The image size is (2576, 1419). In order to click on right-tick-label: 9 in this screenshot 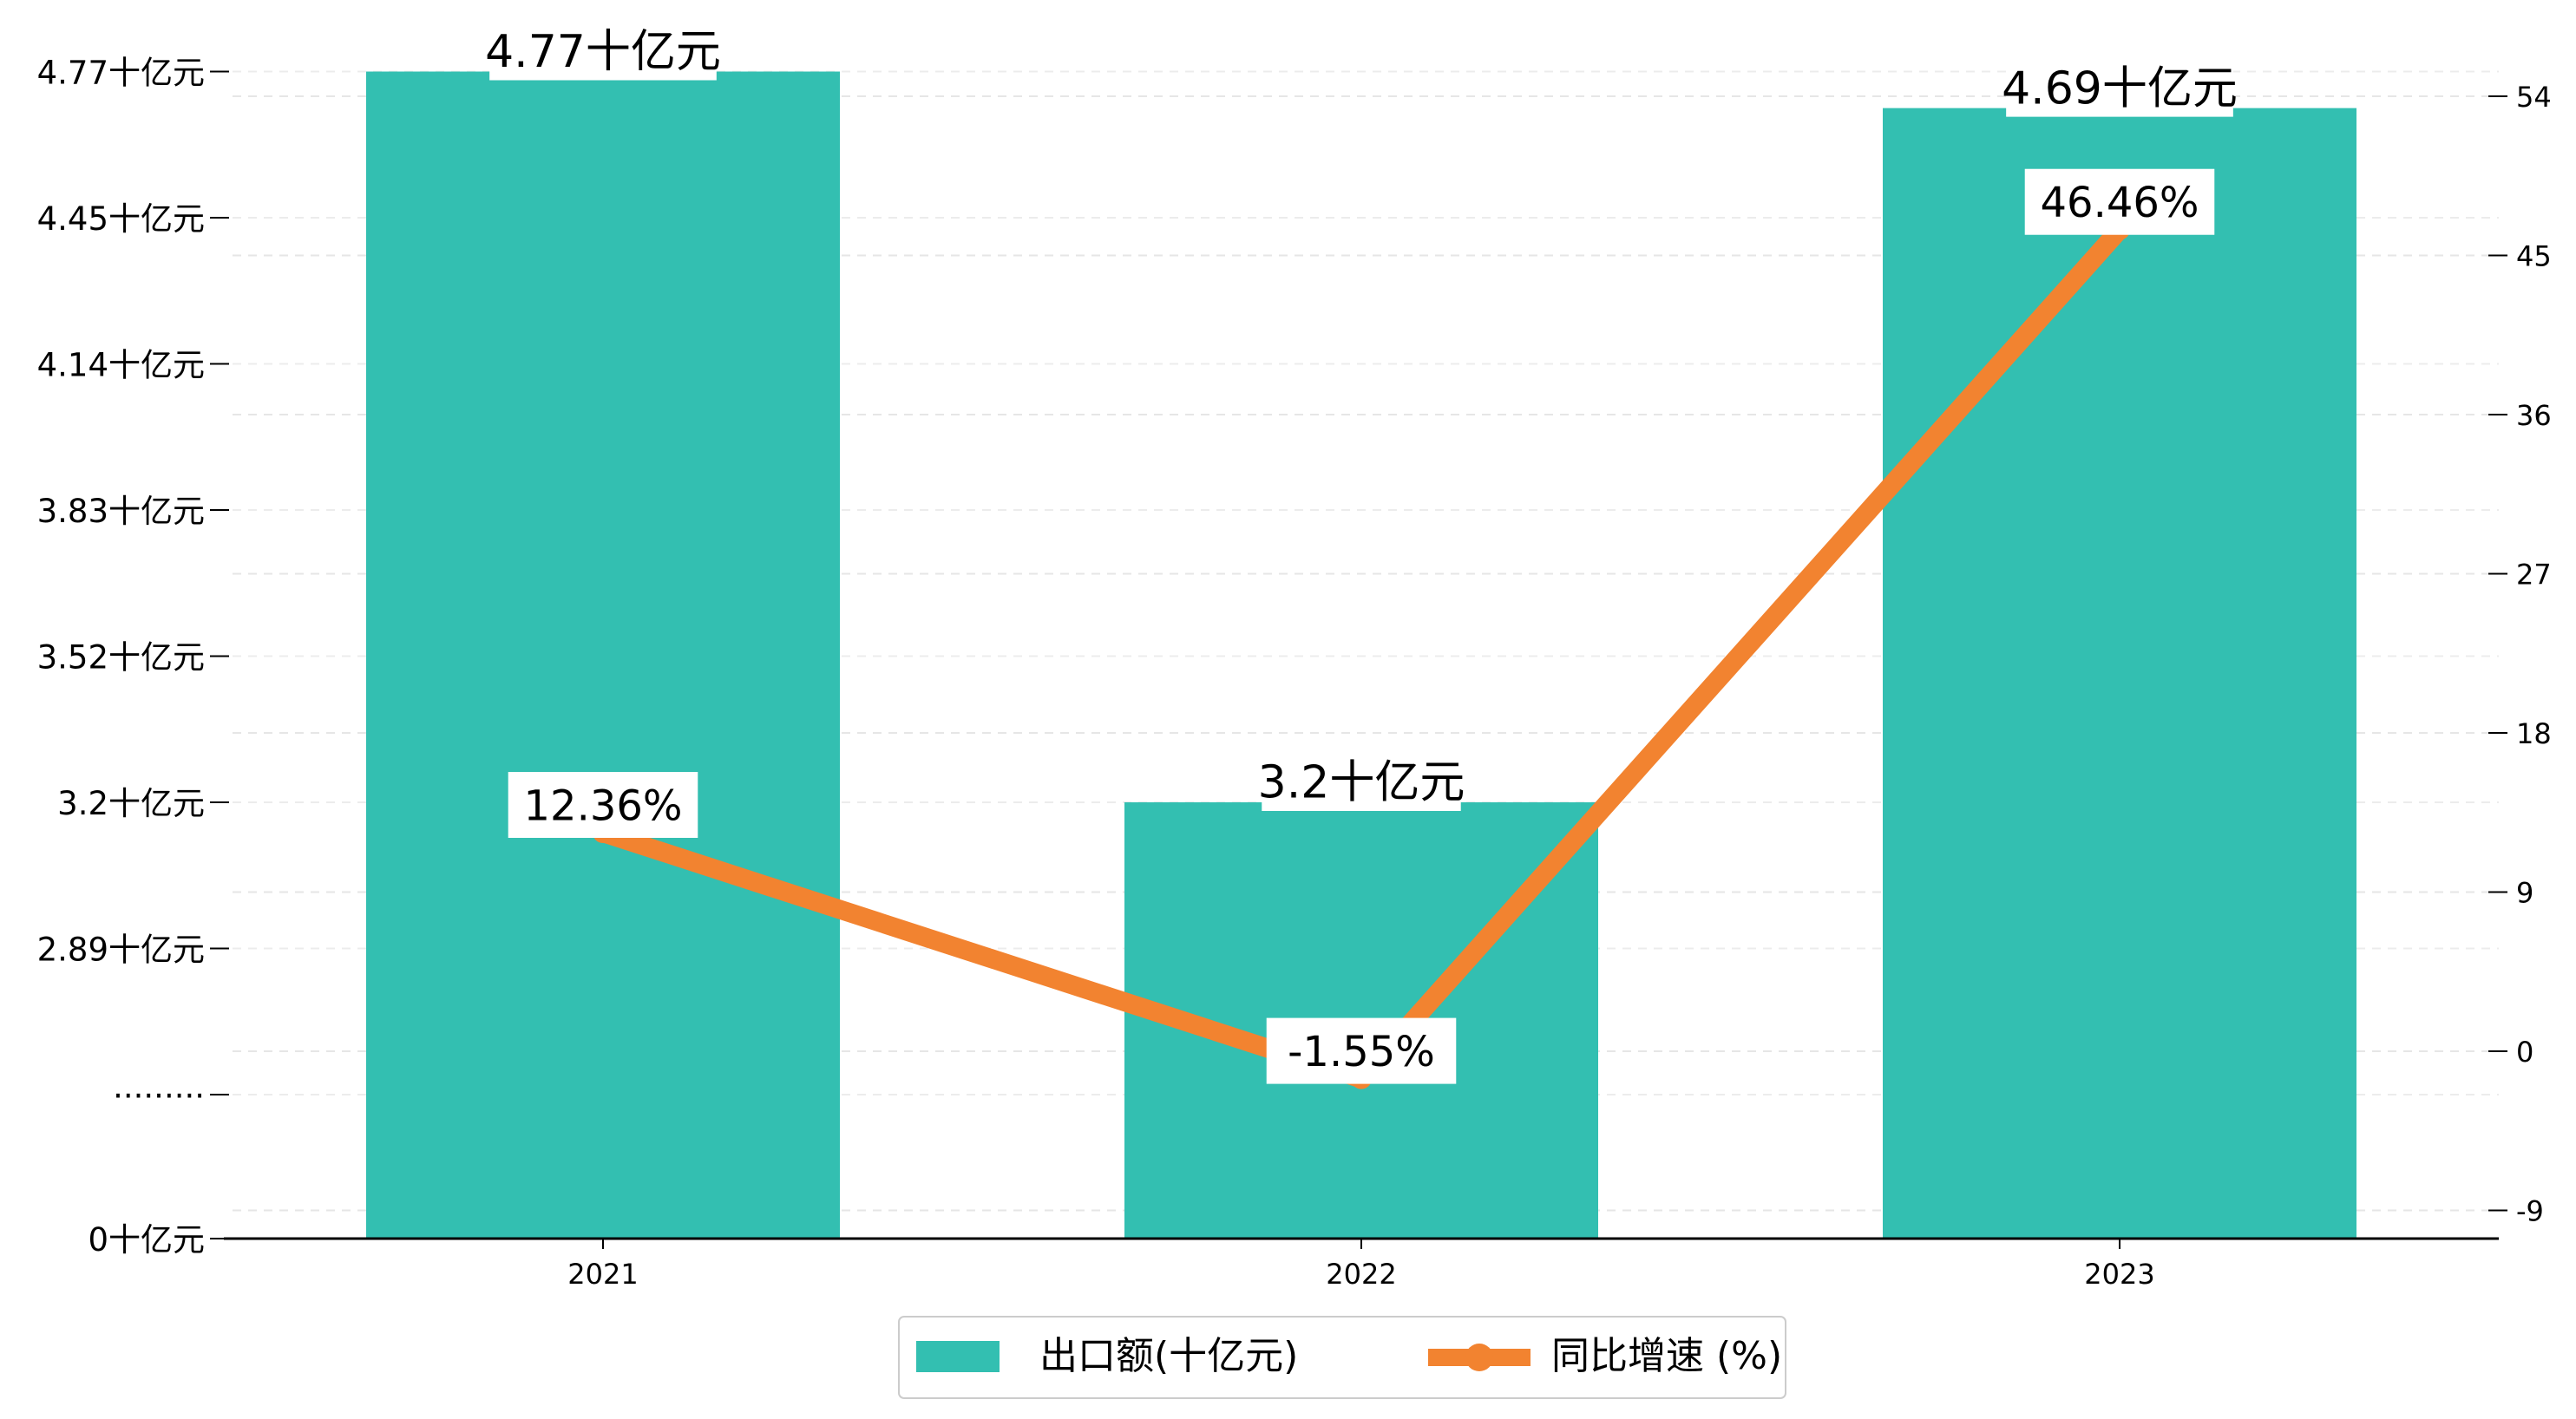, I will do `click(2524, 893)`.